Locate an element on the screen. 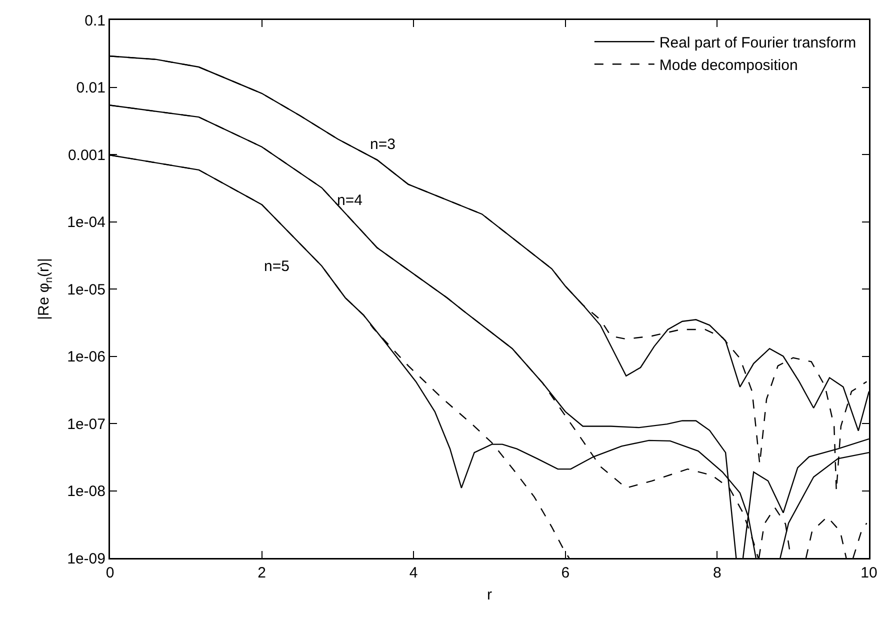  annotation: n=3 is located at coordinates (383, 144).